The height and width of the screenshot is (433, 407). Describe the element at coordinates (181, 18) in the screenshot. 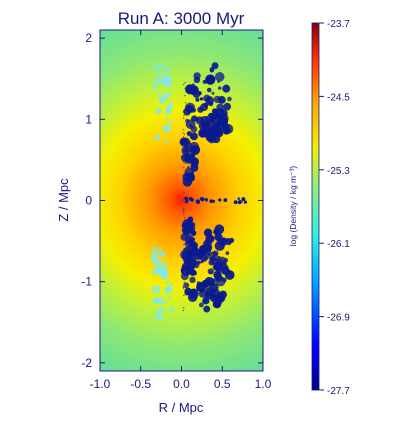

I see `chart-title: Run A: 3000 Myr` at that location.